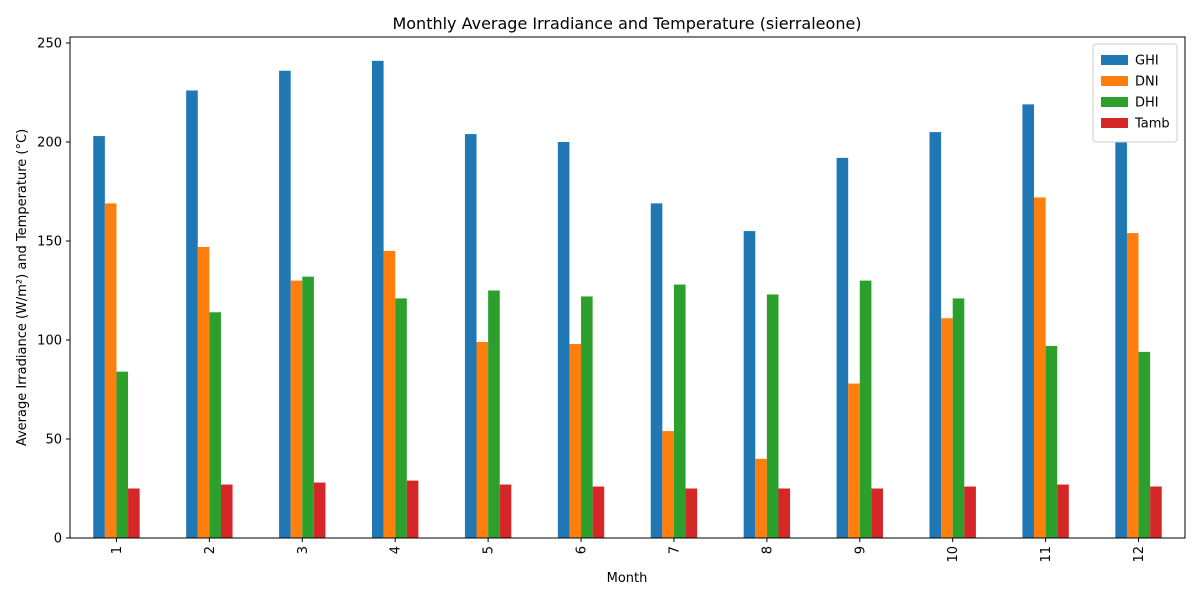  I want to click on x-tick-label-1: 1, so click(117, 550).